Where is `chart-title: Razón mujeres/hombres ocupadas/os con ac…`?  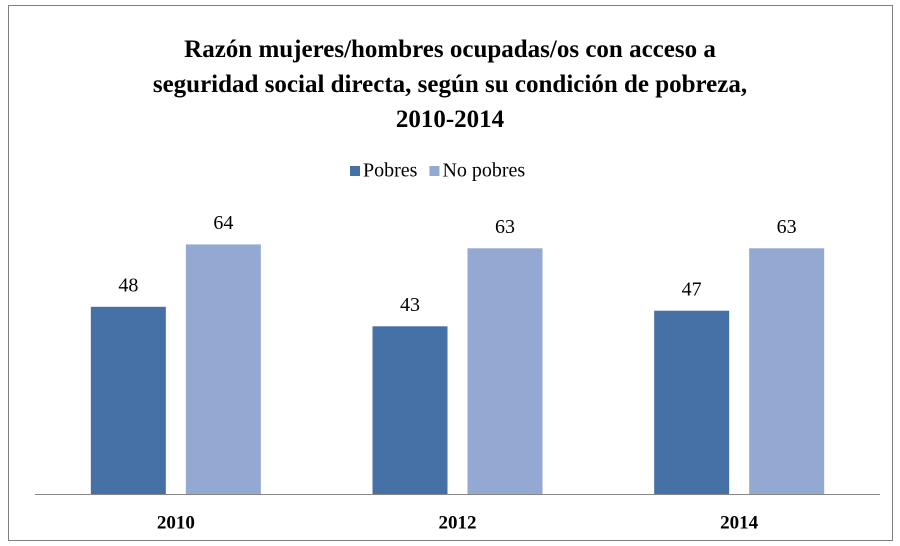
chart-title: Razón mujeres/hombres ocupadas/os con ac… is located at coordinates (450, 84).